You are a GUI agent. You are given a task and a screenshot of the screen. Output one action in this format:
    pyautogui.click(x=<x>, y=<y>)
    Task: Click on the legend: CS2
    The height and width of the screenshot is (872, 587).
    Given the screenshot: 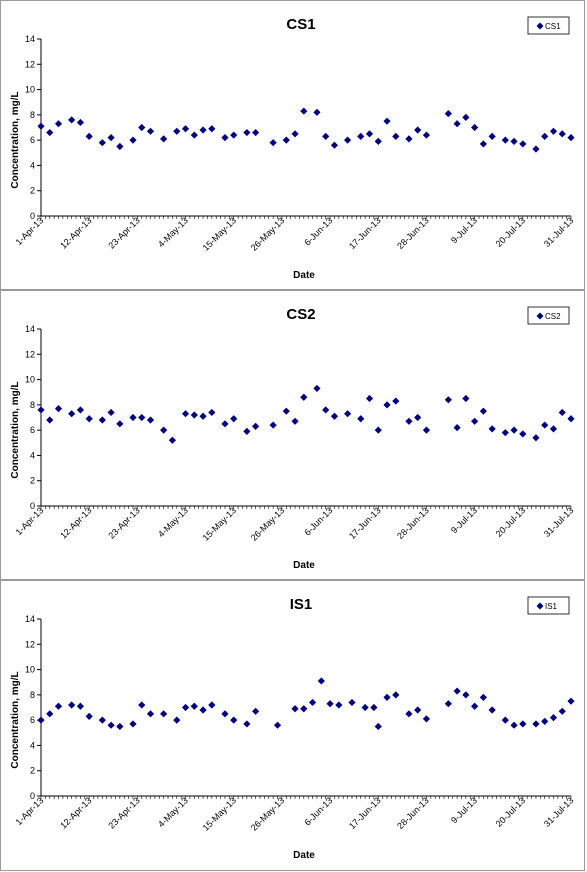 What is the action you would take?
    pyautogui.click(x=548, y=315)
    